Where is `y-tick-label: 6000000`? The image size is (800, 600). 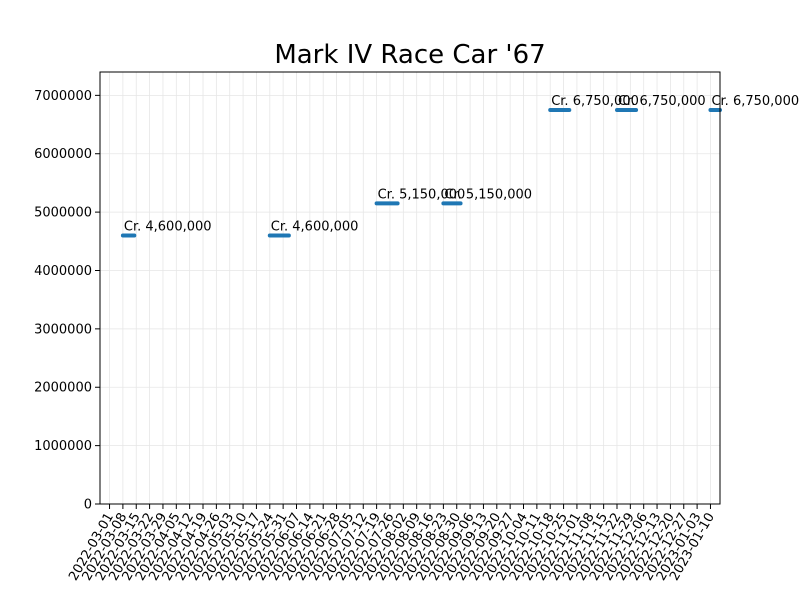
y-tick-label: 6000000 is located at coordinates (63, 154).